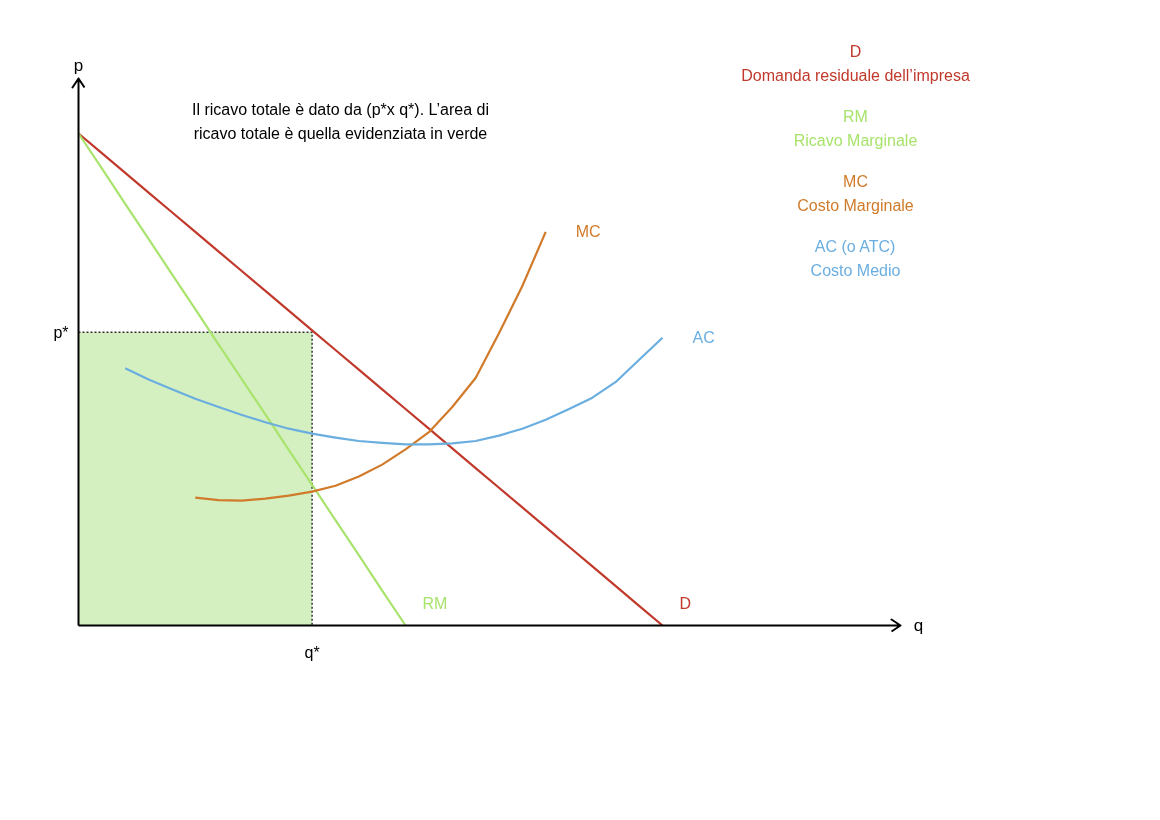 This screenshot has width=1160, height=820. What do you see at coordinates (855, 128) in the screenshot?
I see `text: RM Ricavo Marginale` at bounding box center [855, 128].